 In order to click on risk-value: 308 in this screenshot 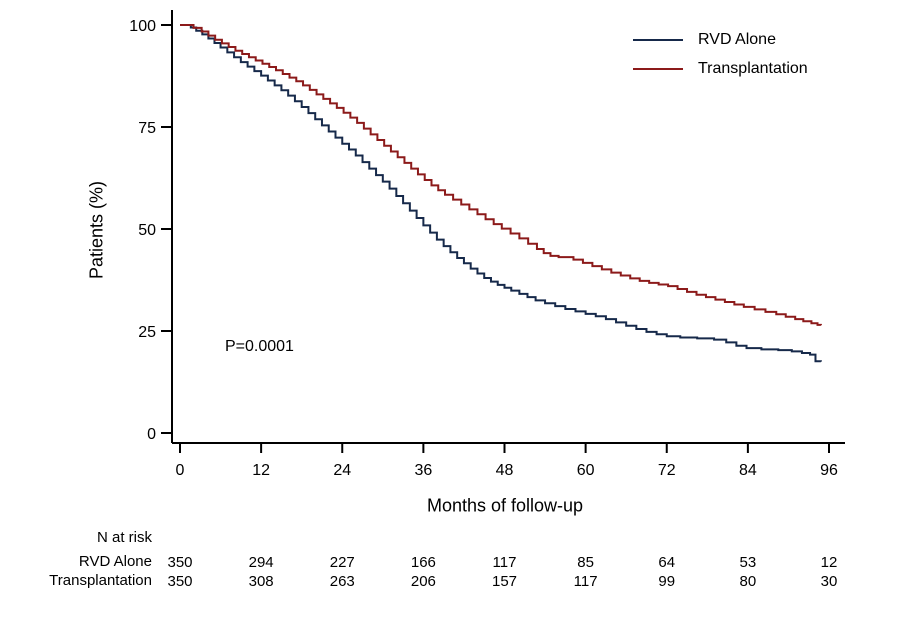, I will do `click(261, 581)`.